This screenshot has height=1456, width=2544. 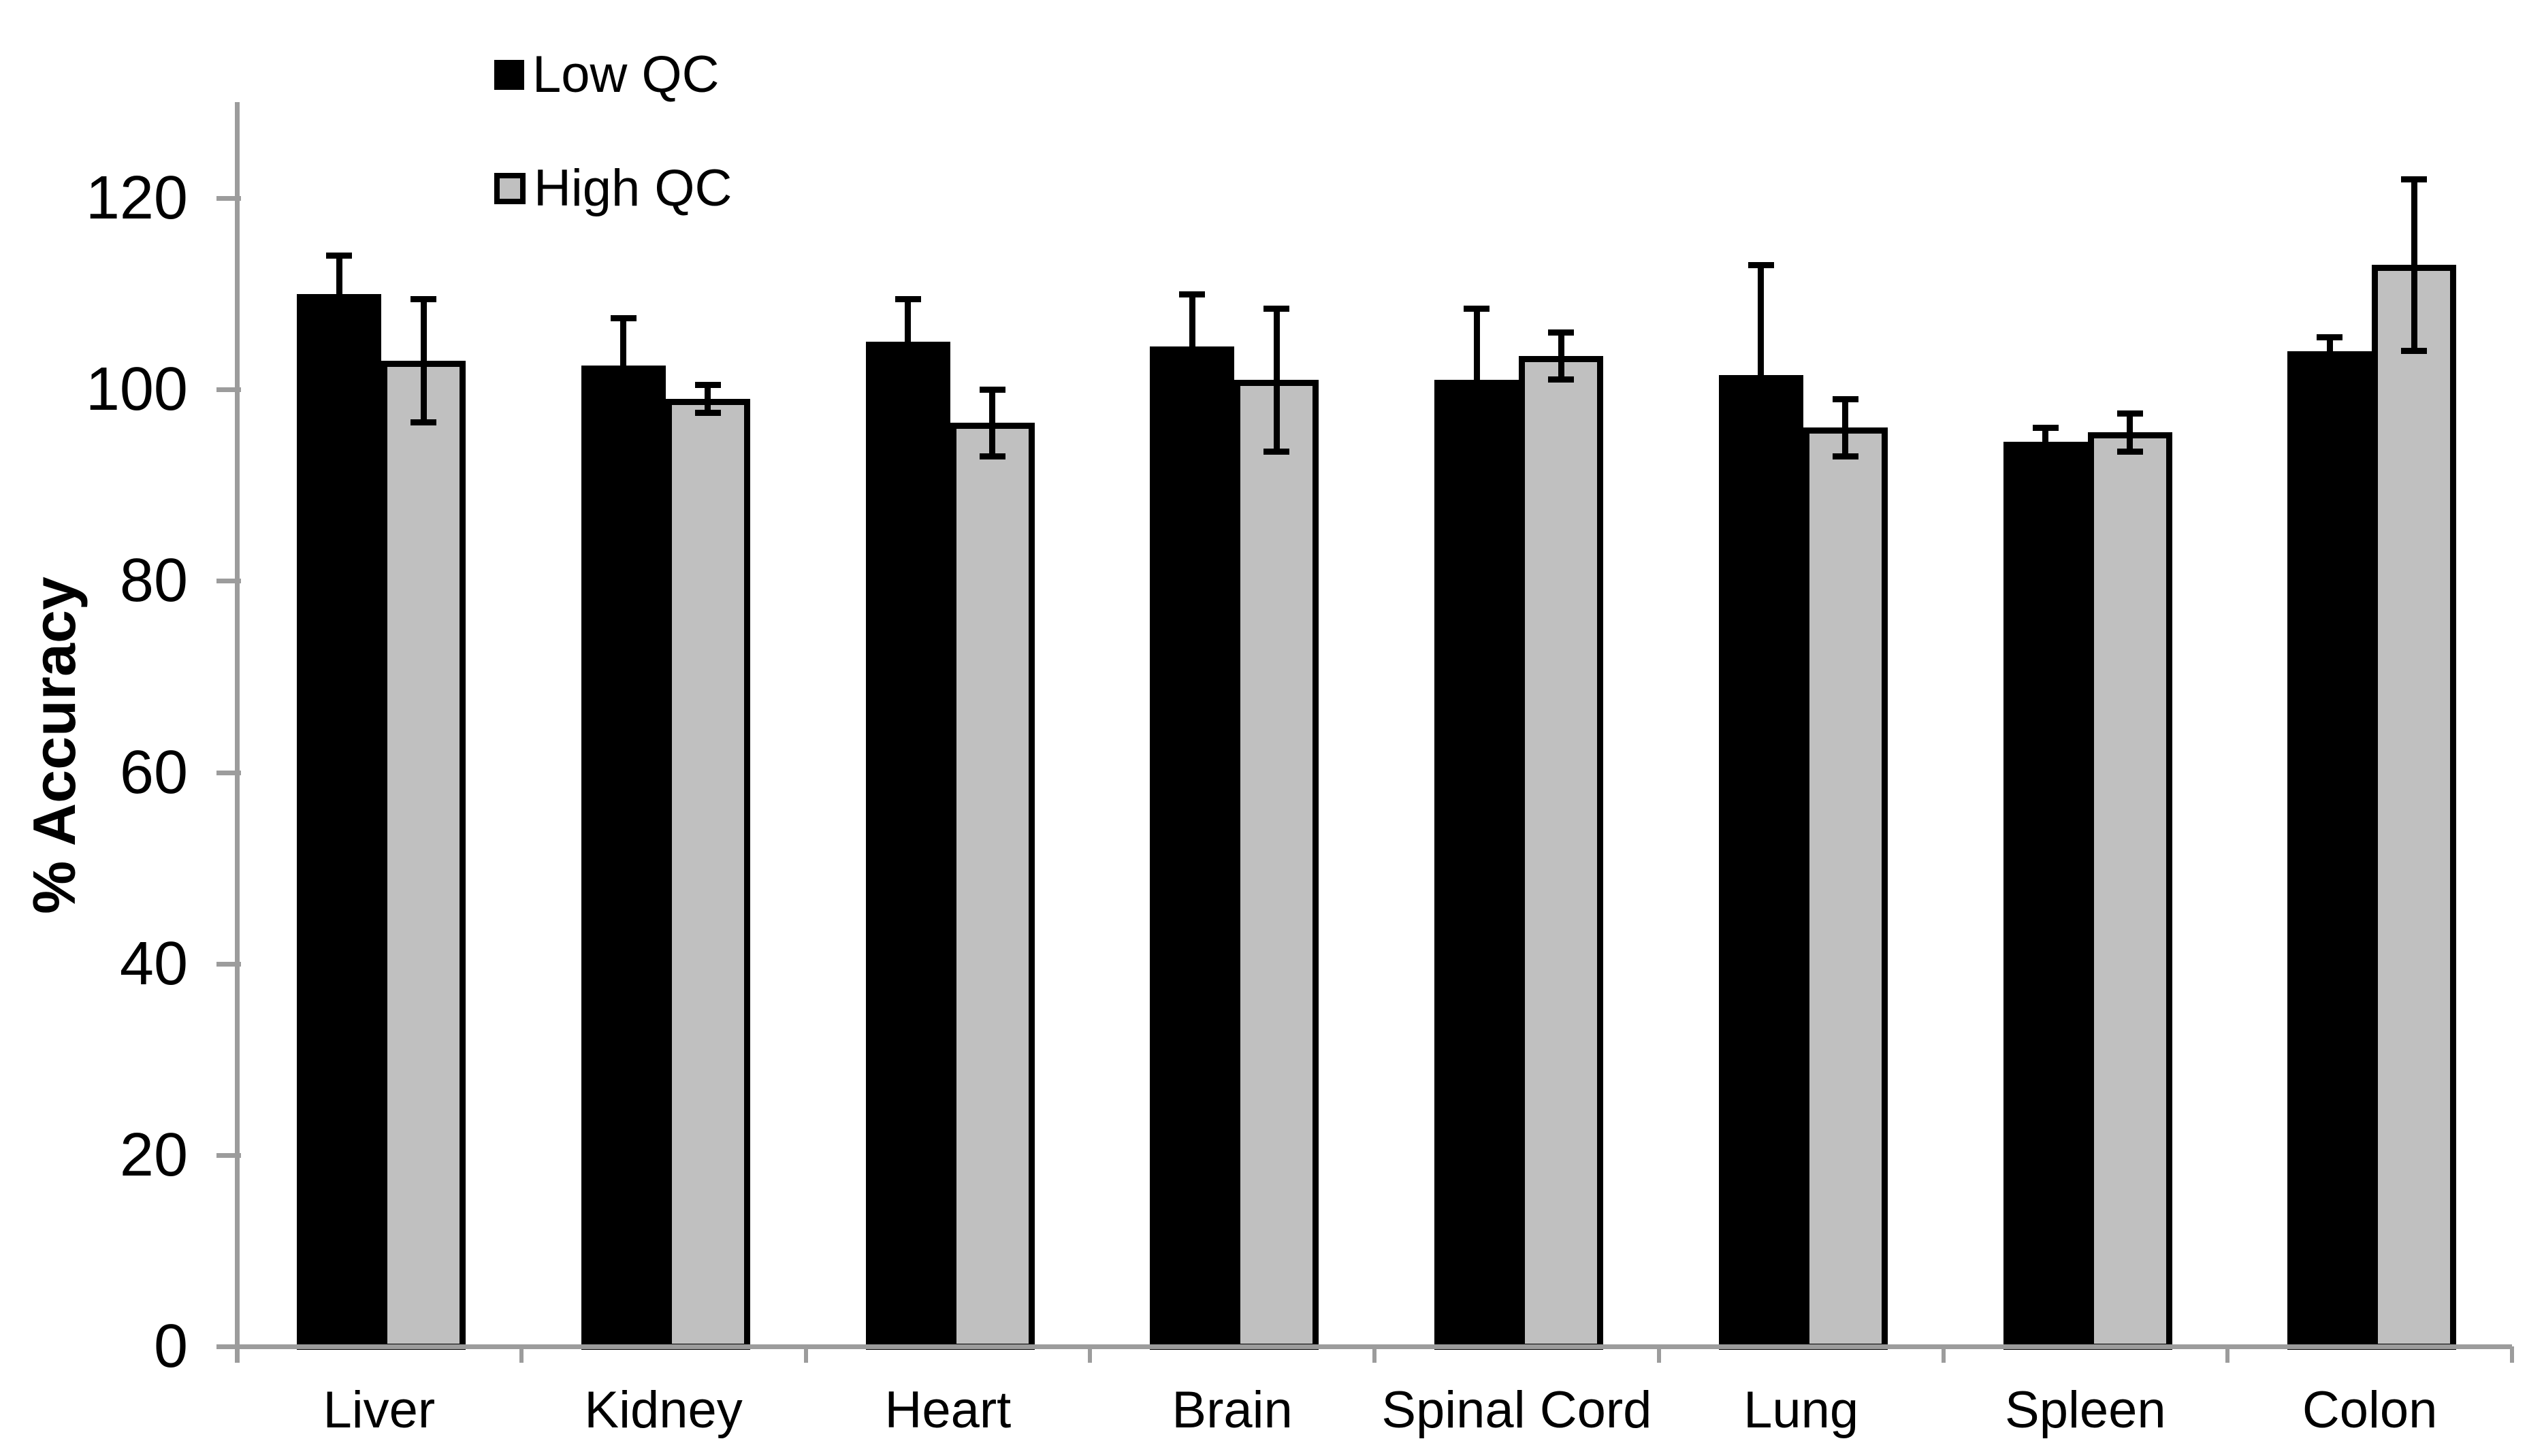 What do you see at coordinates (170, 1346) in the screenshot?
I see `y-tick-label-0: 0` at bounding box center [170, 1346].